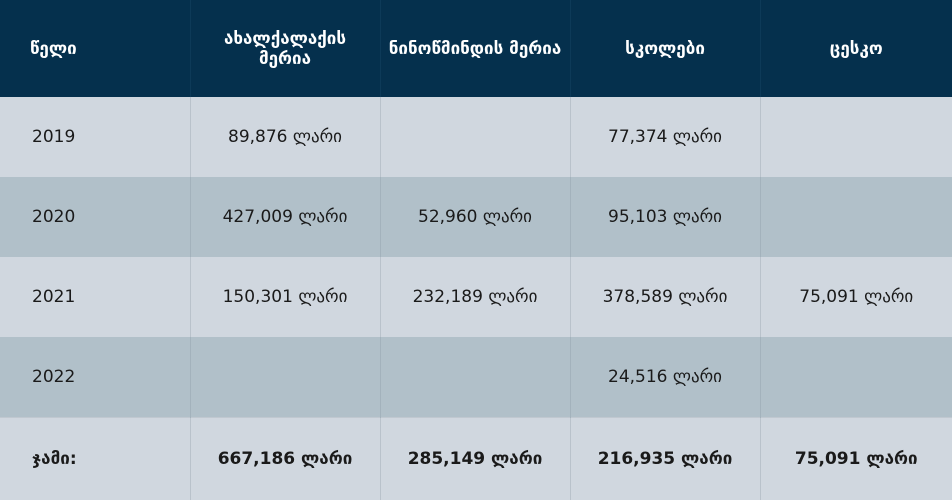 The height and width of the screenshot is (500, 952). Describe the element at coordinates (856, 458) in the screenshot. I see `total-cesko-cell: 75,091 ლარი` at that location.